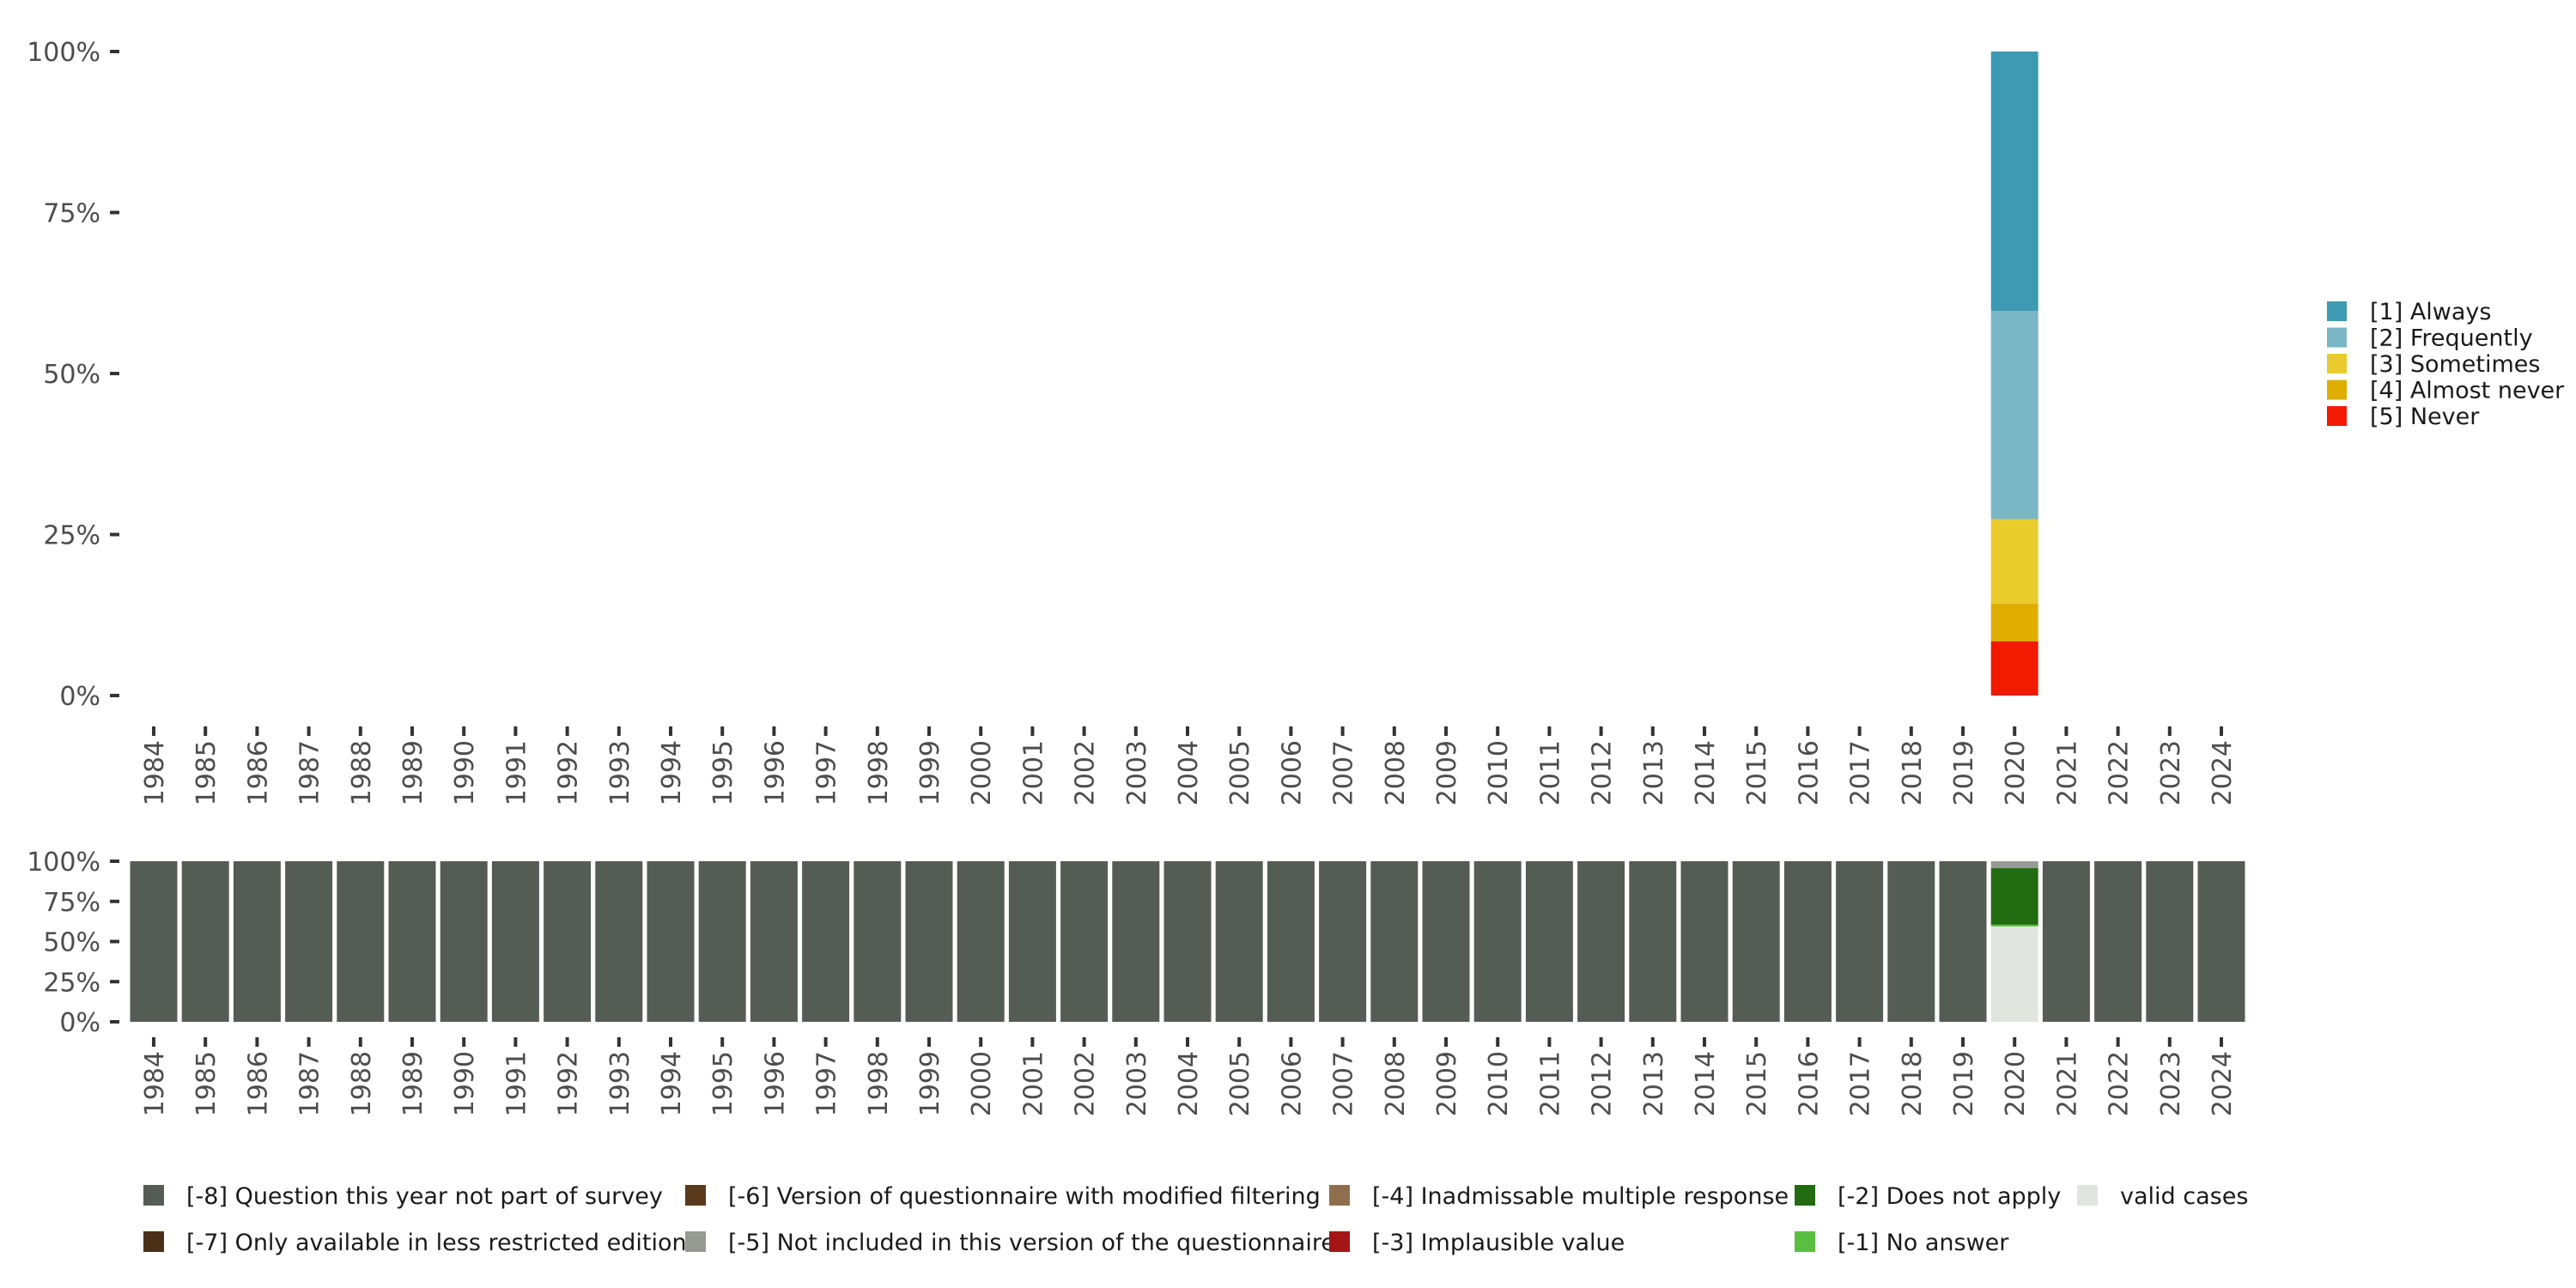 Image resolution: width=2576 pixels, height=1288 pixels. Describe the element at coordinates (464, 941) in the screenshot. I see `bar-segment-1990` at that location.